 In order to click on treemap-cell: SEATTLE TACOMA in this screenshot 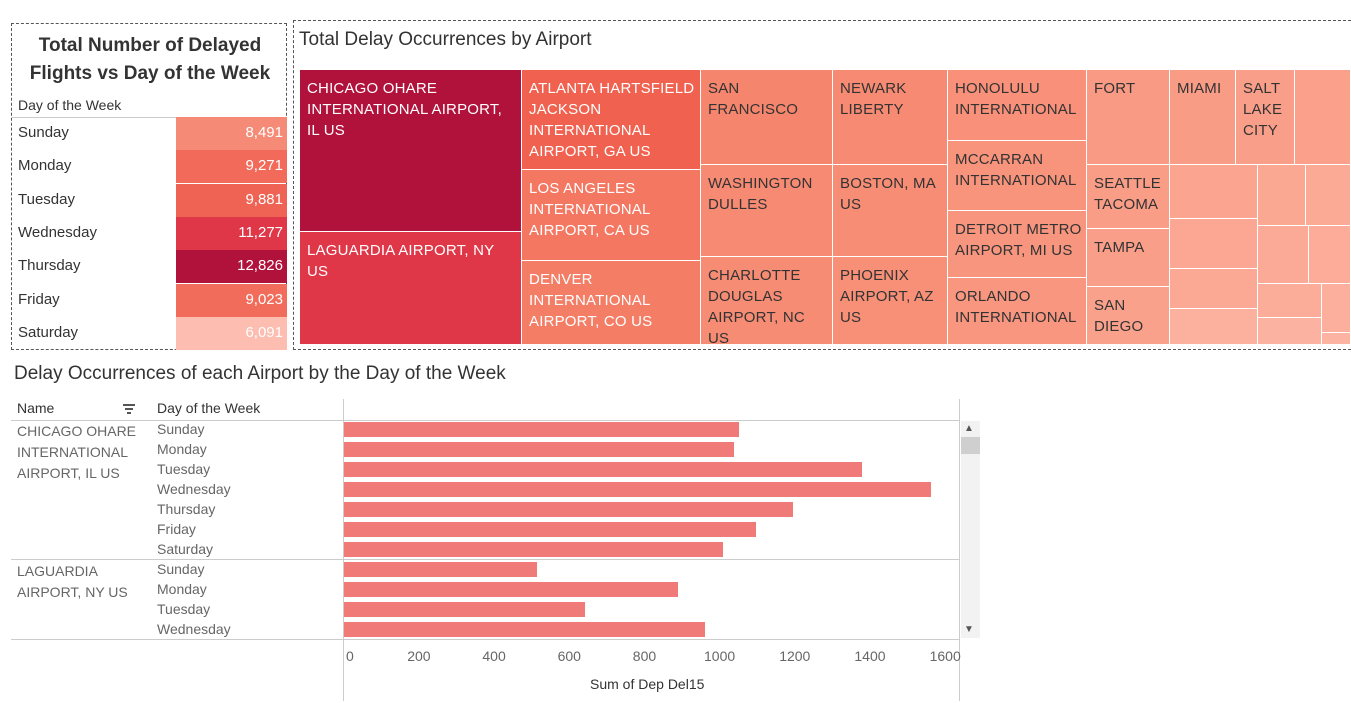, I will do `click(1128, 197)`.